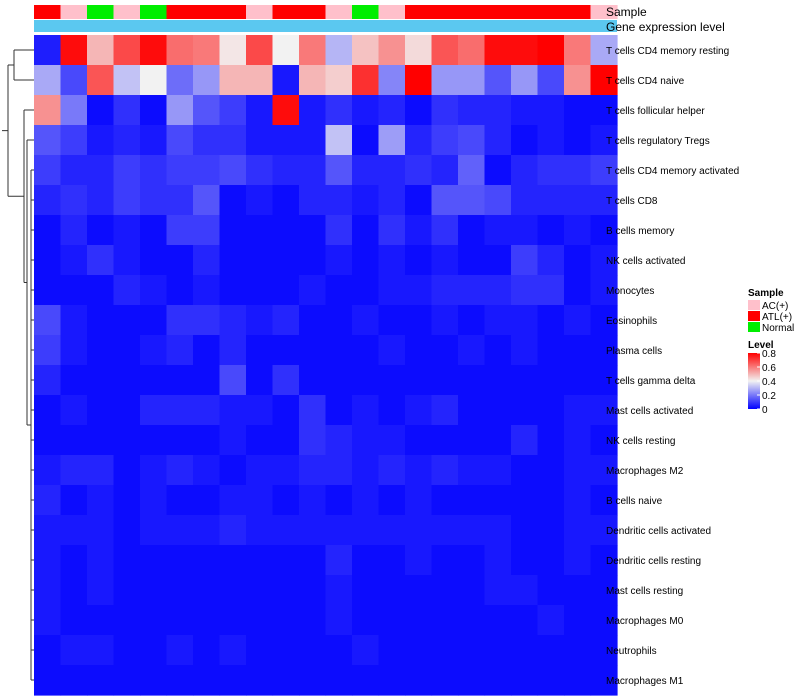 The image size is (800, 700). Describe the element at coordinates (769, 354) in the screenshot. I see `level-tick-label: 0.8` at that location.